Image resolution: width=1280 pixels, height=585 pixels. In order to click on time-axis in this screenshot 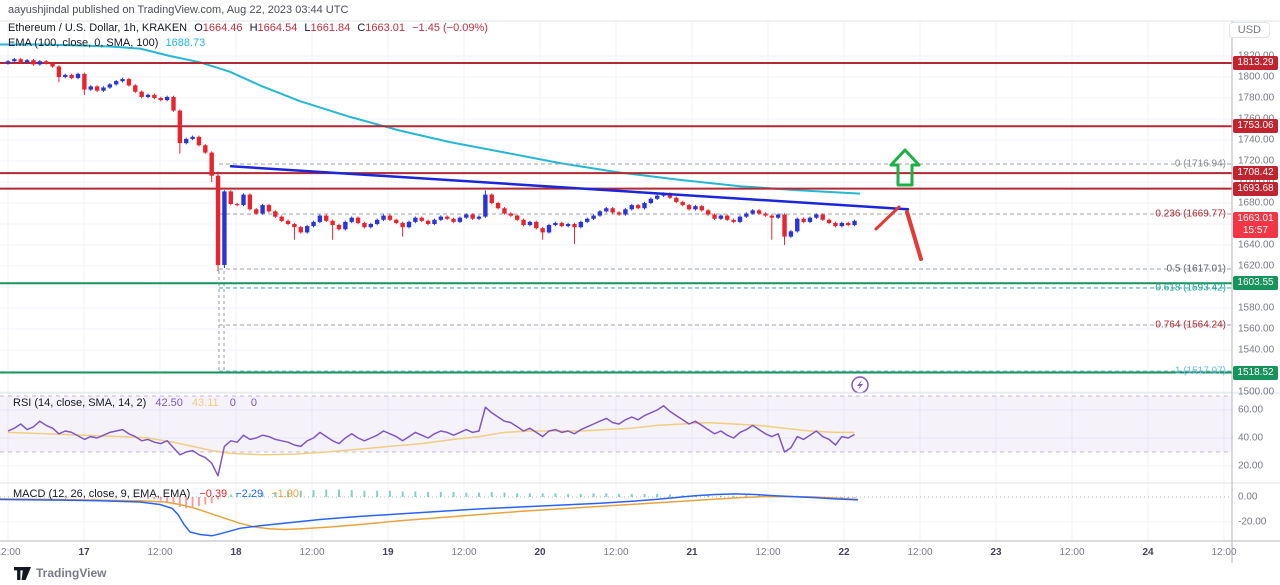, I will do `click(616, 552)`.